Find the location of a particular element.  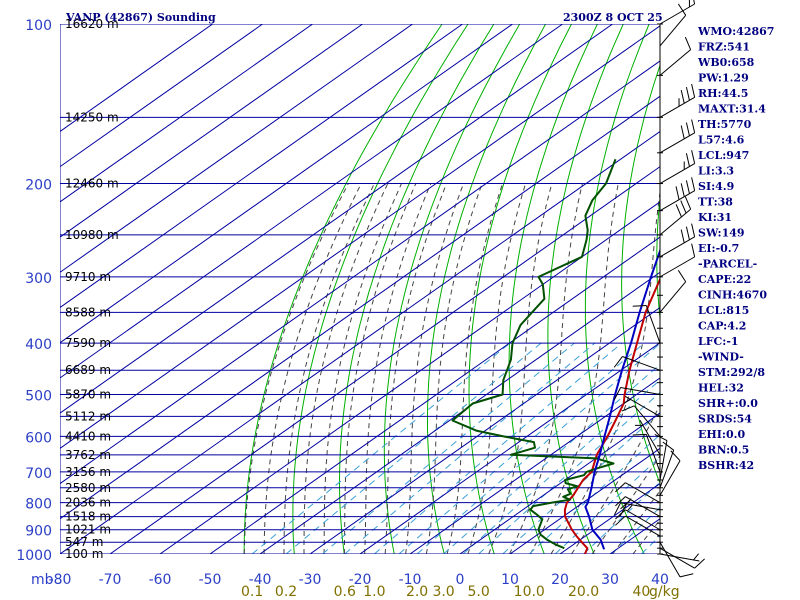

height-label: 1518 m is located at coordinates (88, 517).